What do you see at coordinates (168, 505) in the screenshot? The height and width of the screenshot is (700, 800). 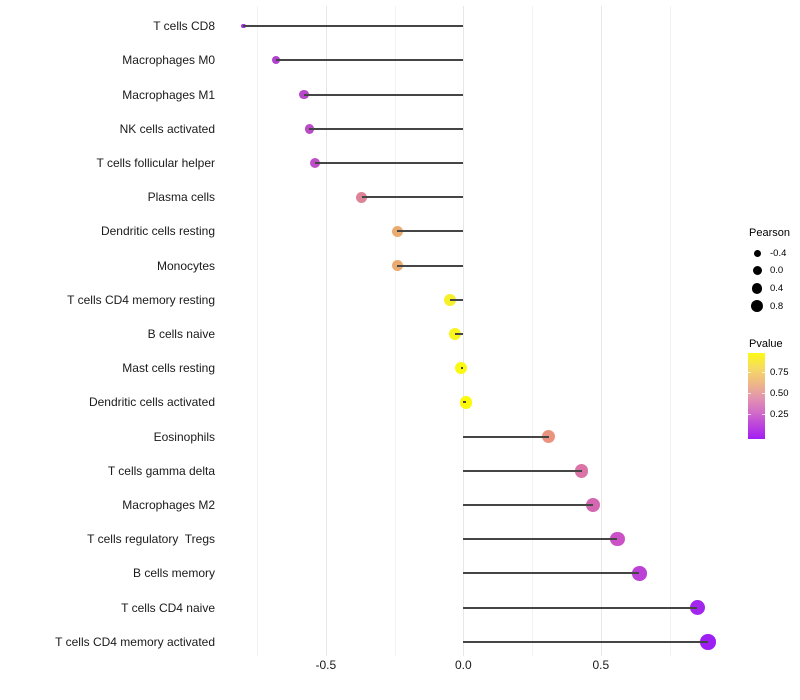 I see `y-axis-label: Macrophages M2` at bounding box center [168, 505].